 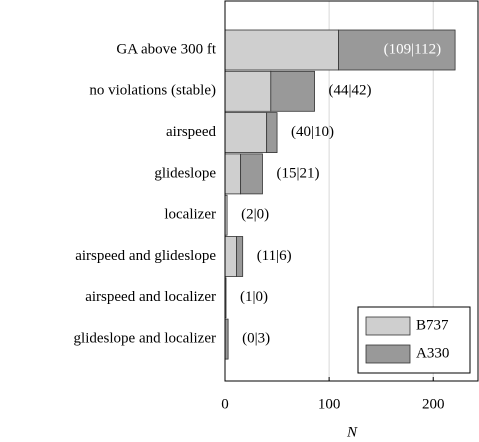 What do you see at coordinates (150, 297) in the screenshot?
I see `y-tick-label: airspeed and localizer` at bounding box center [150, 297].